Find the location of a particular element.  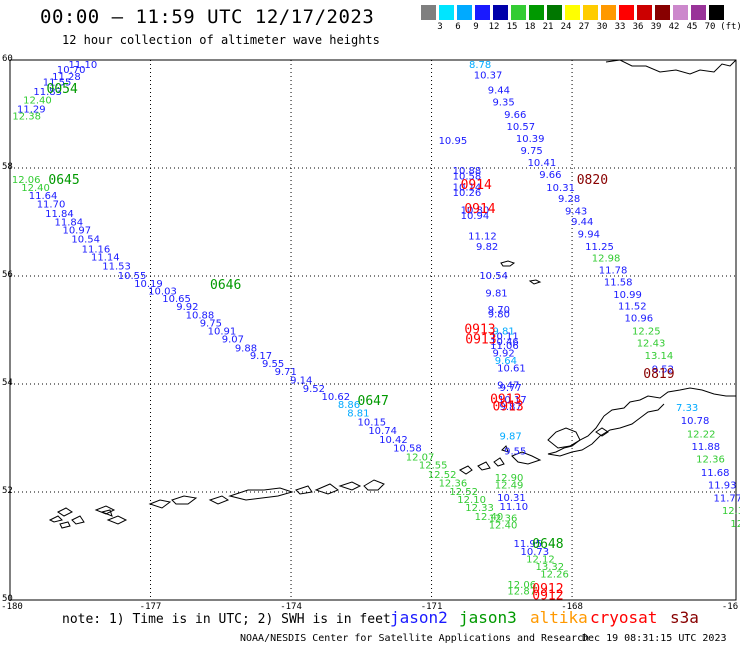

wave-height-value: 10.11 is located at coordinates (504, 336).